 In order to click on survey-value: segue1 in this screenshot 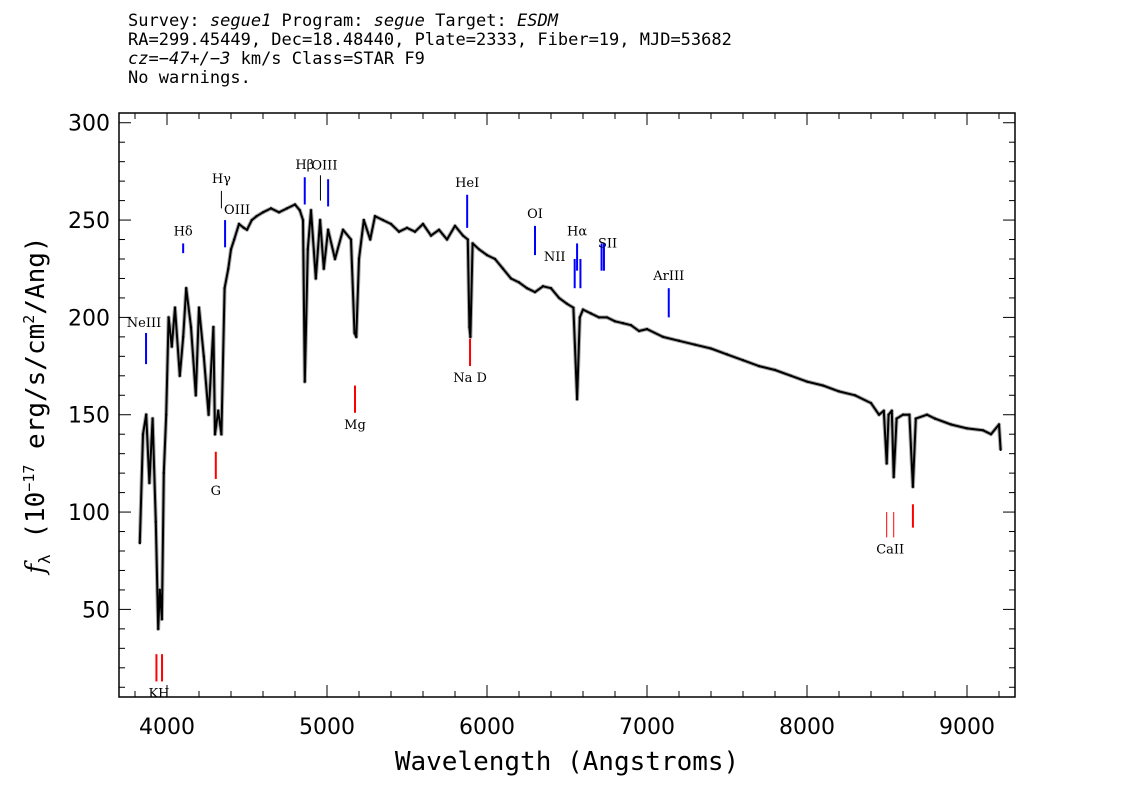, I will do `click(240, 21)`.